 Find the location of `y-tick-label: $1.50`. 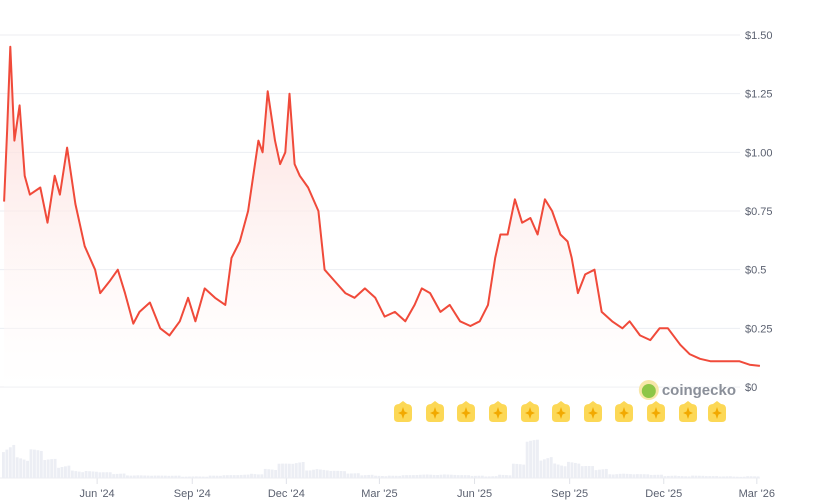

y-tick-label: $1.50 is located at coordinates (759, 36).